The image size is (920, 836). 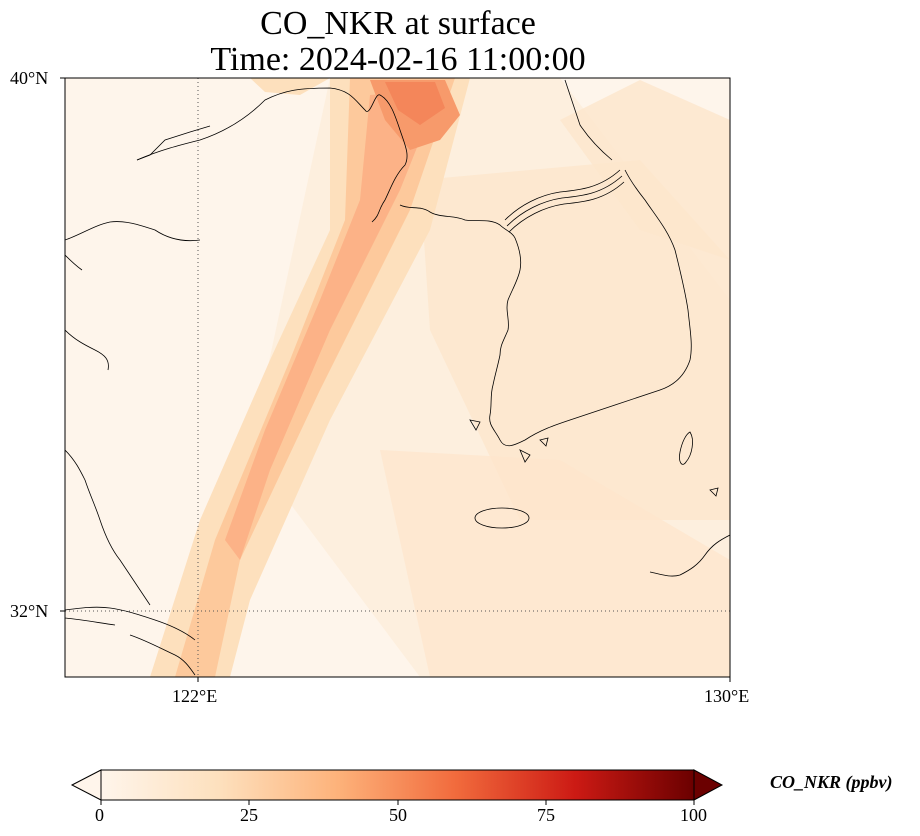 What do you see at coordinates (398, 815) in the screenshot?
I see `colorbar-tick-50: 50` at bounding box center [398, 815].